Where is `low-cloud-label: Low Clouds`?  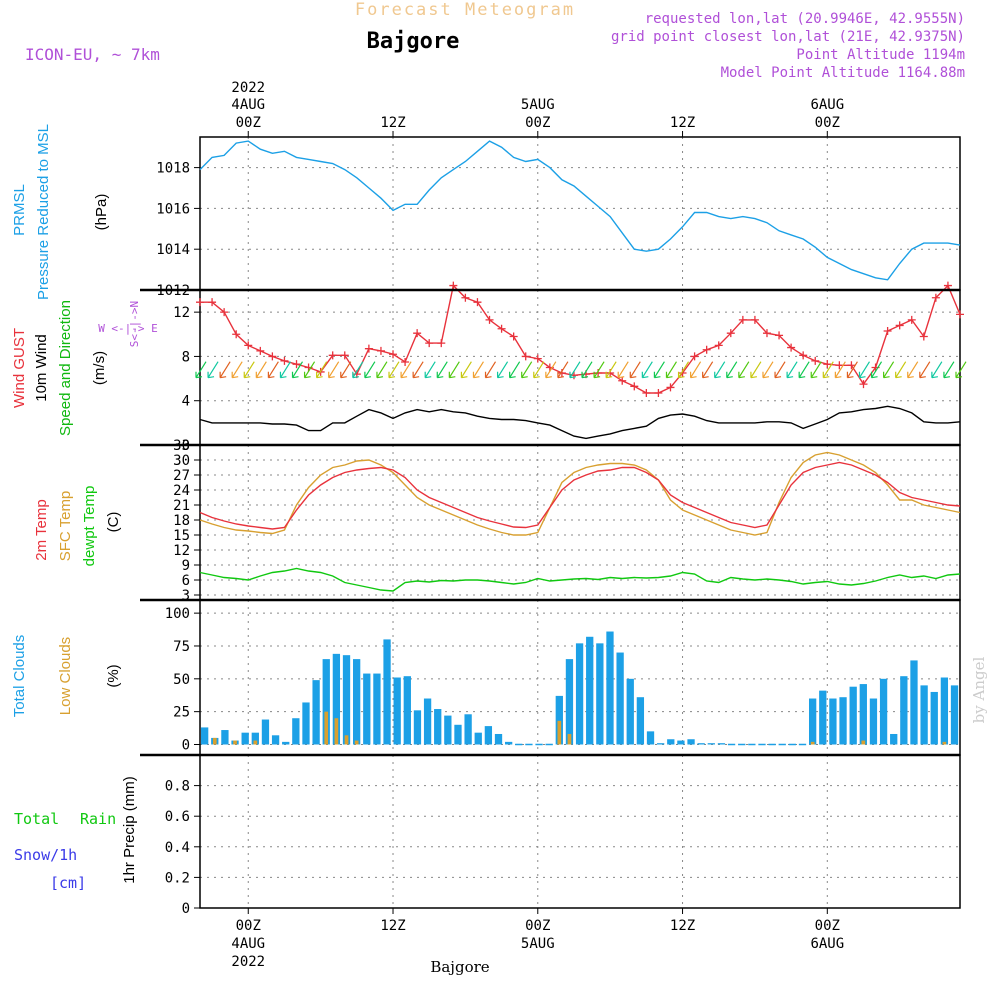 low-cloud-label: Low Clouds is located at coordinates (65, 676).